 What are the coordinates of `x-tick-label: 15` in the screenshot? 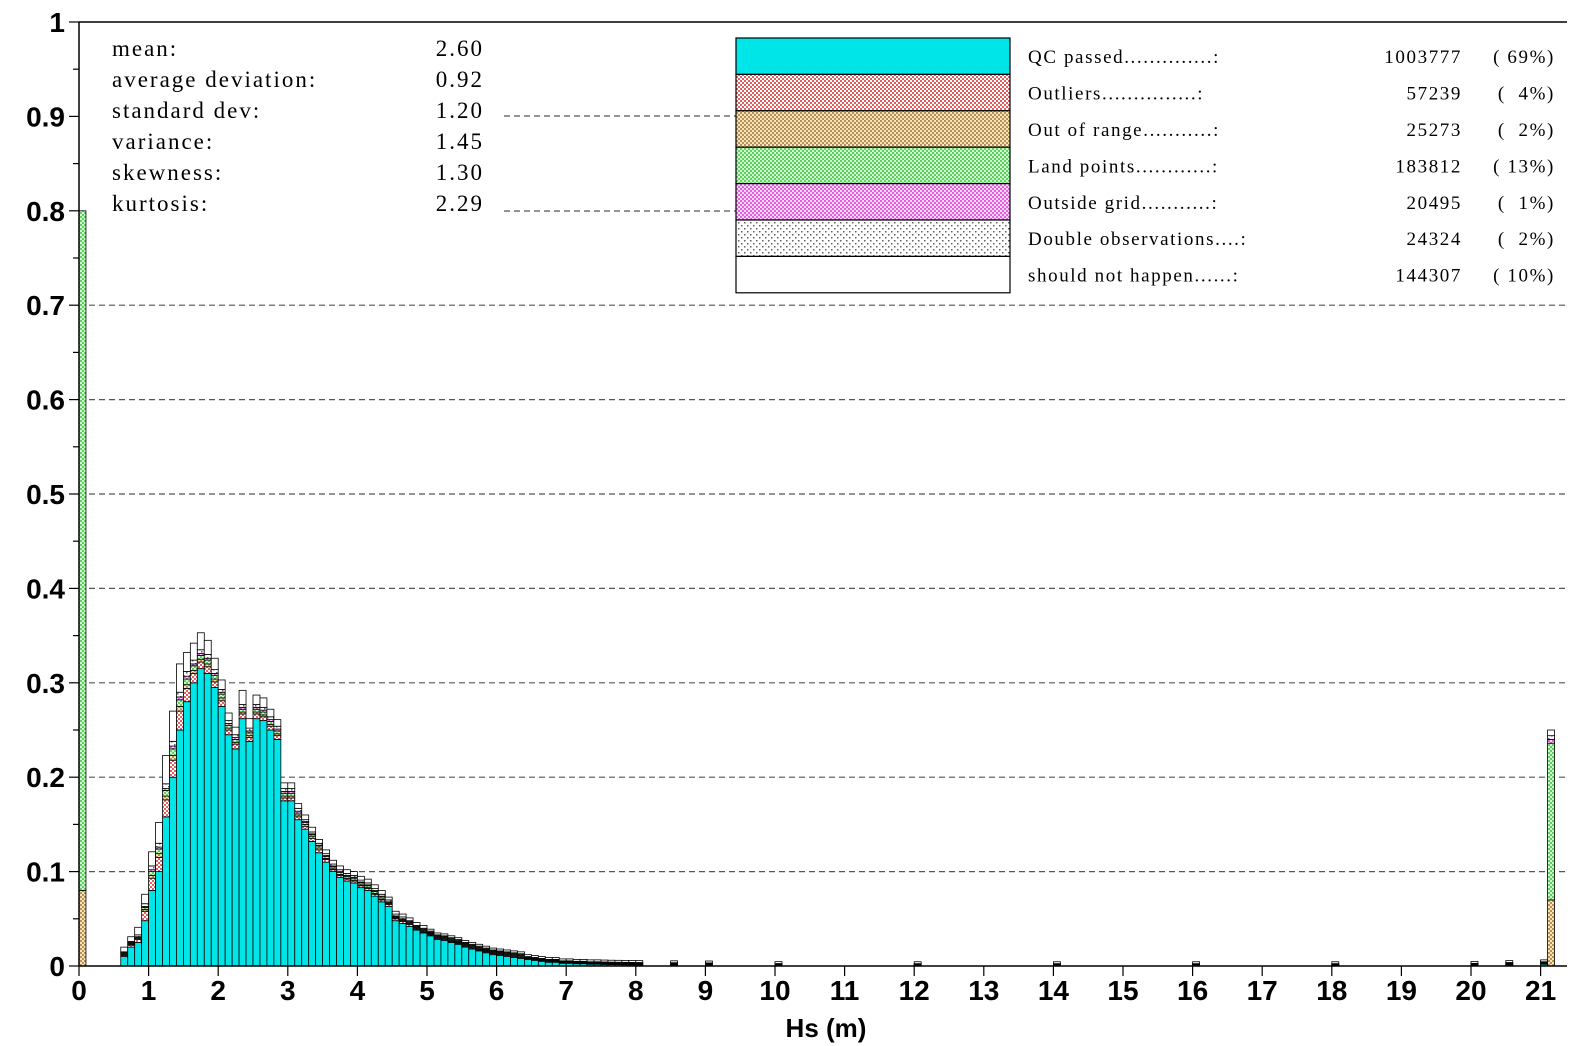 It's located at (1122, 990).